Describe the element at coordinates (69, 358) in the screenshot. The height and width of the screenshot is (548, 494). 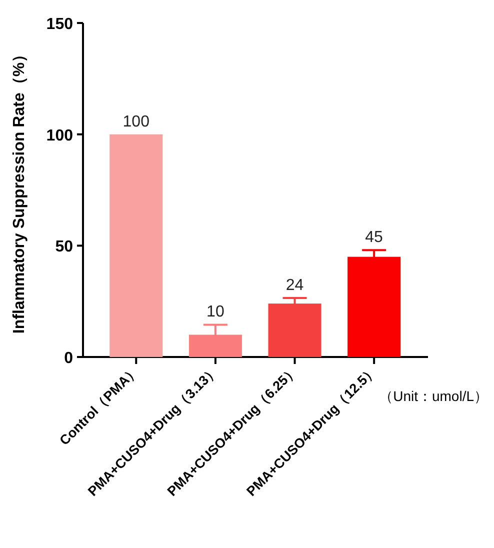
I see `y-tick-label: 0` at that location.